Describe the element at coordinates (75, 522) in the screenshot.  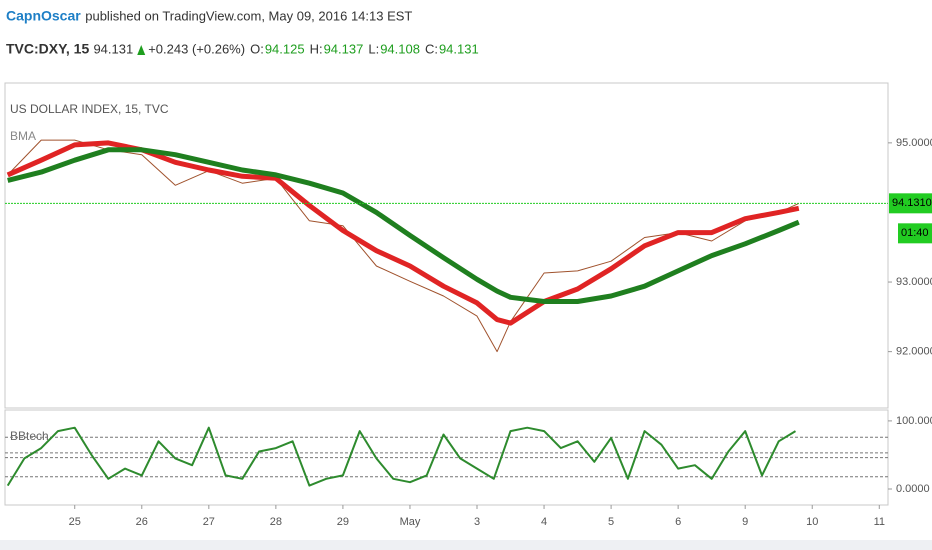
I see `x-tick-label: 25` at that location.